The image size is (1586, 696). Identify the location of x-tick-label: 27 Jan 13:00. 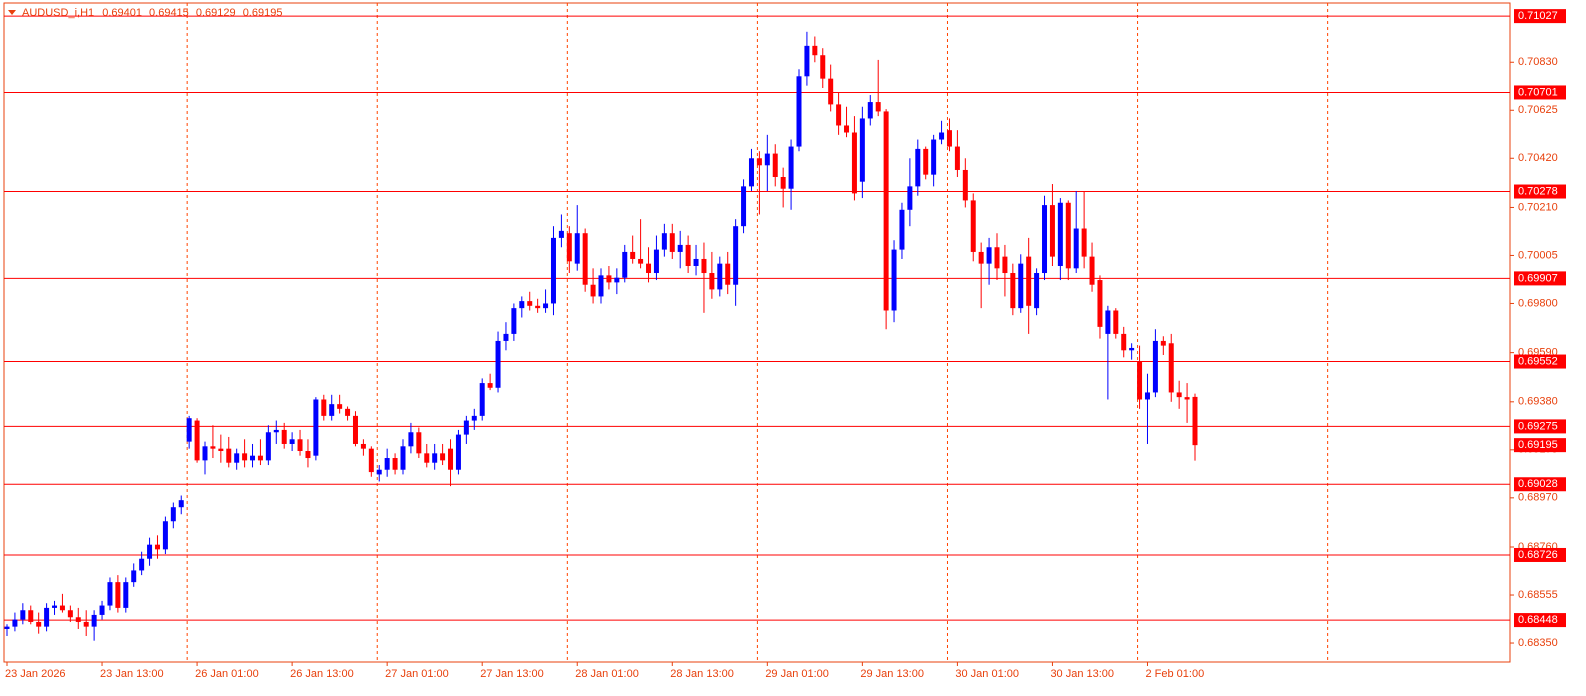
(512, 674).